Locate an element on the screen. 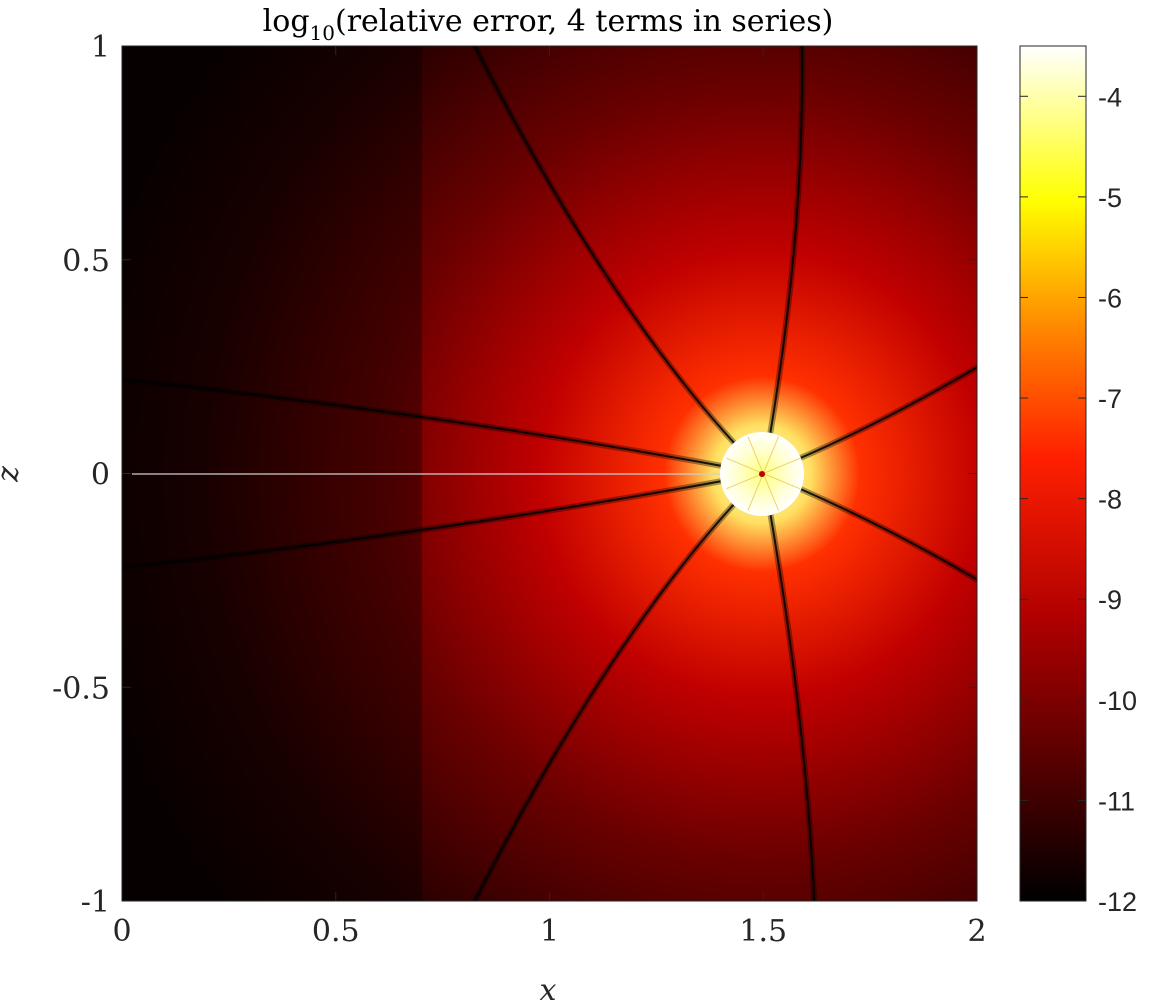 The width and height of the screenshot is (1152, 1003). chart-title: log10(relative error, 4 terms in series) is located at coordinates (548, 24).